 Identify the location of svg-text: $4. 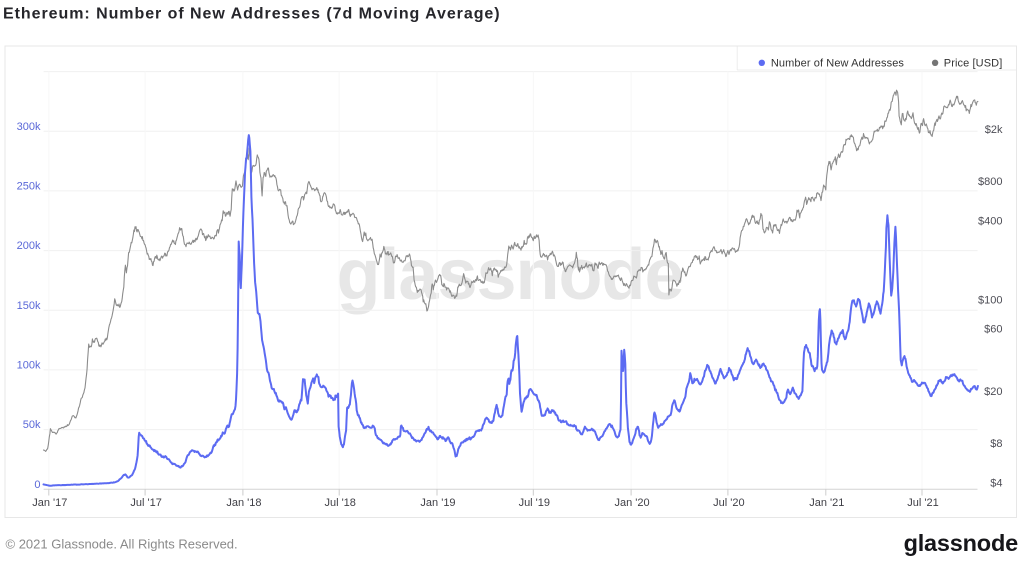
(996, 484).